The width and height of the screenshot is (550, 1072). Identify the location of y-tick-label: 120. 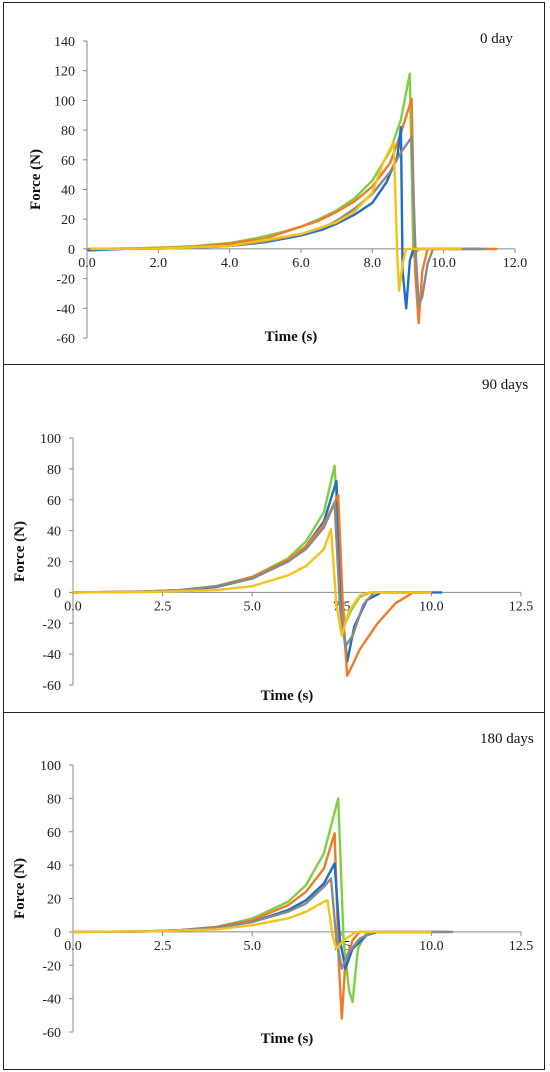
(64, 72).